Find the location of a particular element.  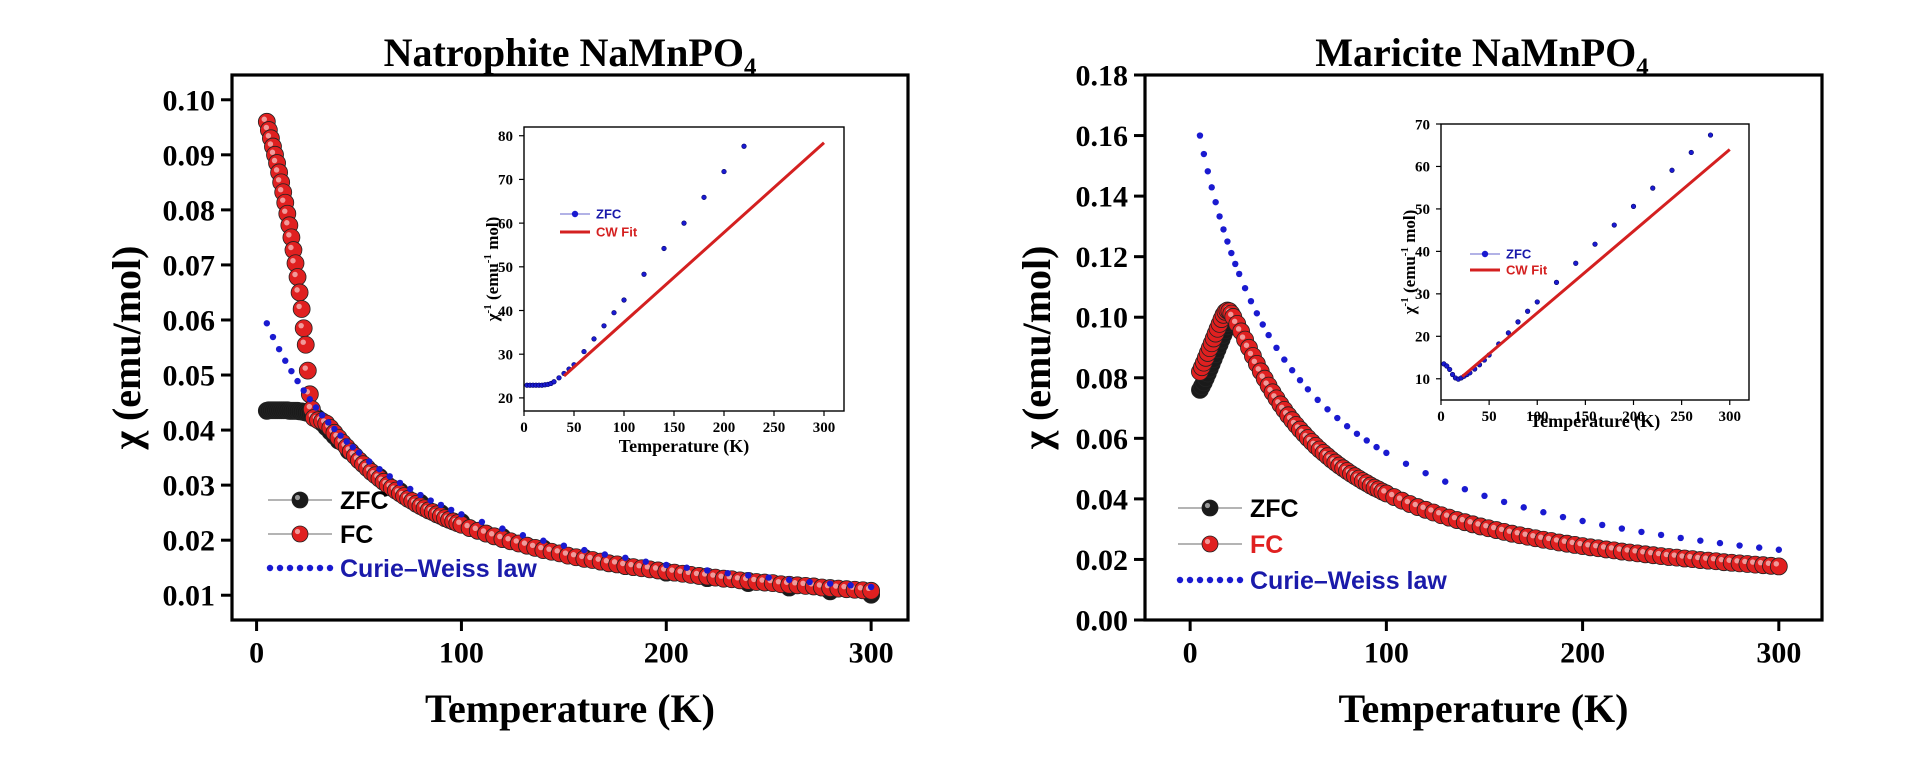

inset-y-label-part: (emu is located at coordinates (492, 283).